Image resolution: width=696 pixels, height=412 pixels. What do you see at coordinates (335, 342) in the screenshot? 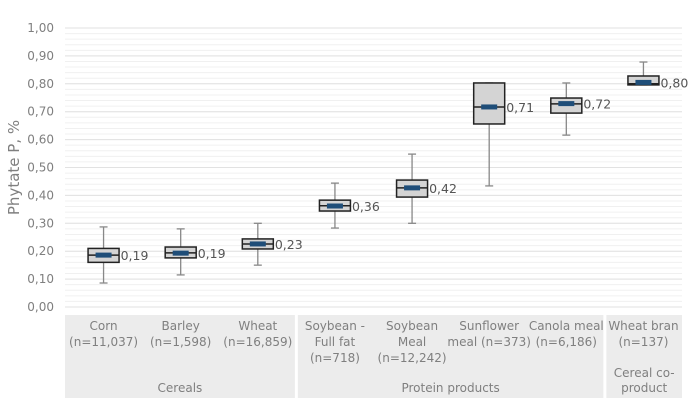
I see `category-label: Full fat` at bounding box center [335, 342].